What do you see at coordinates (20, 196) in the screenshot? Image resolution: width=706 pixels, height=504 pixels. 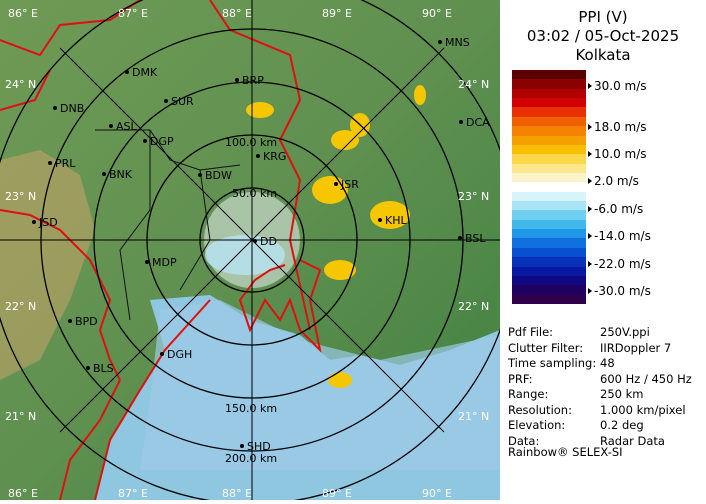 I see `lat-label-23: 23° N` at bounding box center [20, 196].